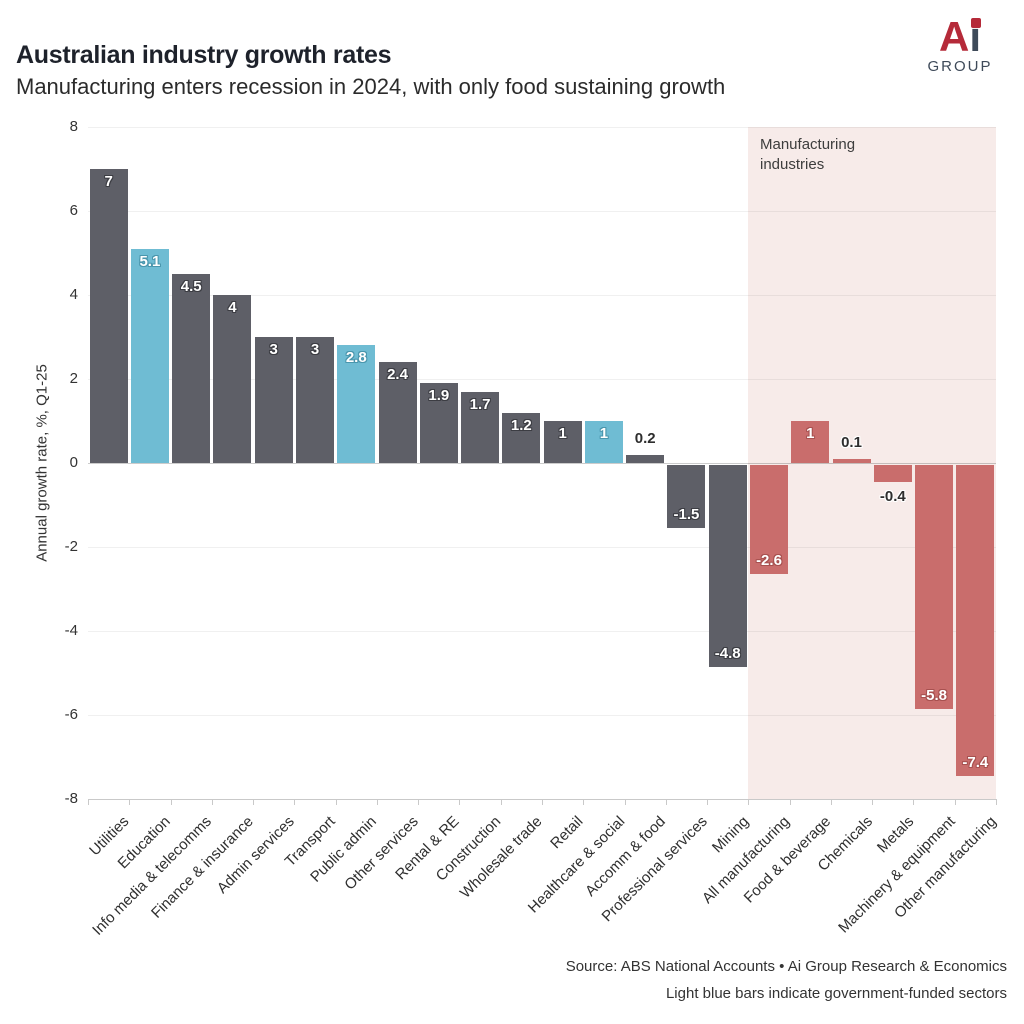 The image size is (1024, 1024). Describe the element at coordinates (934, 695) in the screenshot. I see `bar-value-label: -5.8` at that location.